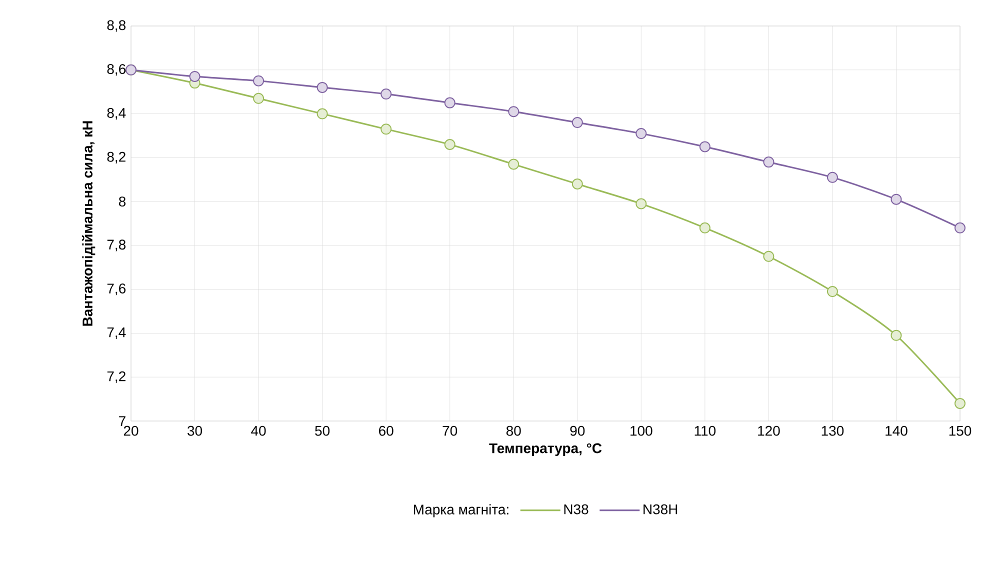 Image resolution: width=987 pixels, height=569 pixels. What do you see at coordinates (577, 431) in the screenshot?
I see `x-tick-label: 90` at bounding box center [577, 431].